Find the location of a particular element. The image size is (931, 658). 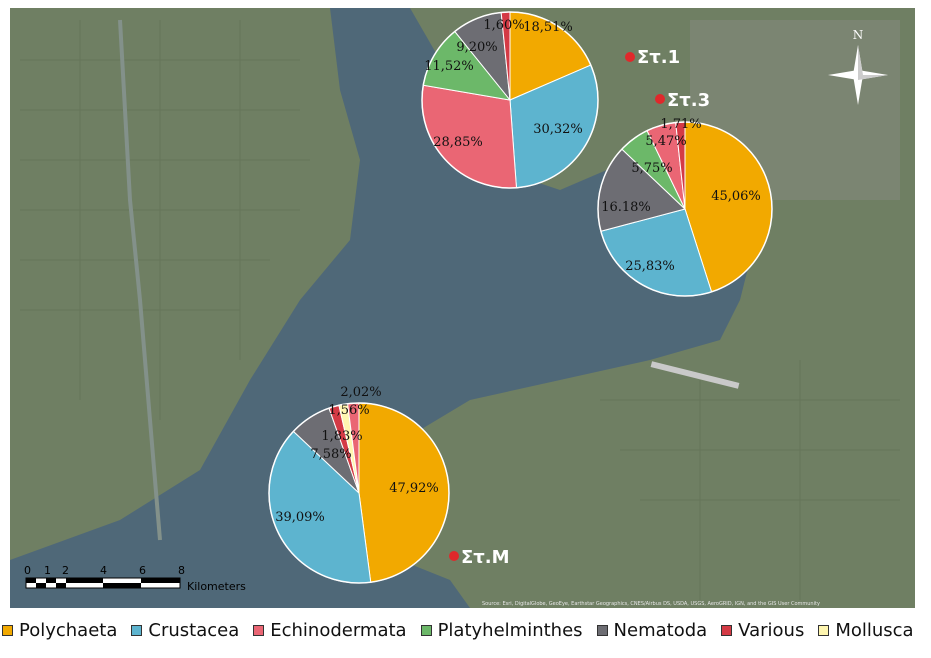

legend-item: Echinodermata is located at coordinates (330, 630).